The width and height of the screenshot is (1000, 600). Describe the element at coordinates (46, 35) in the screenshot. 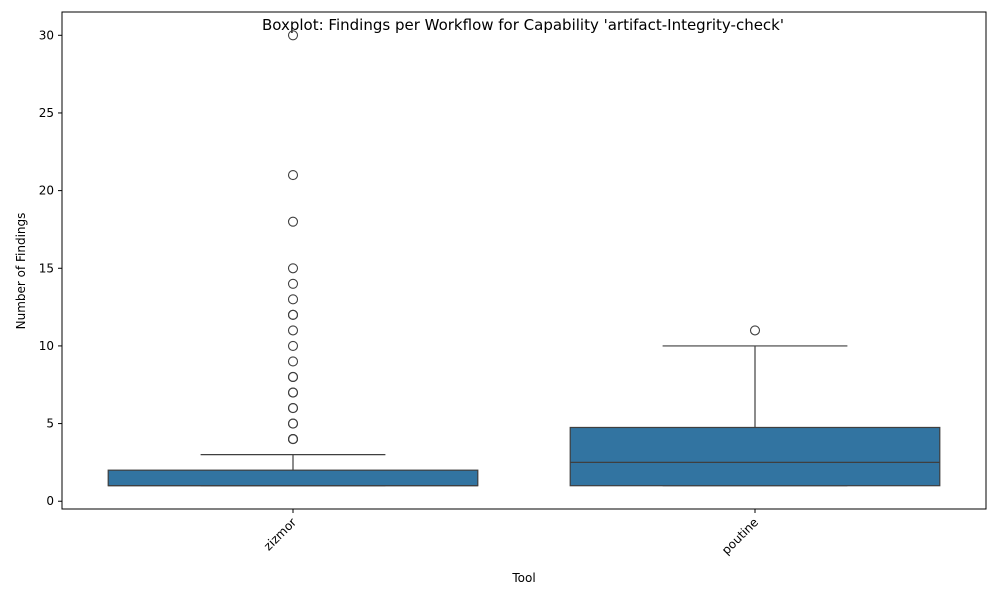

I see `y-tick-label: 30` at that location.